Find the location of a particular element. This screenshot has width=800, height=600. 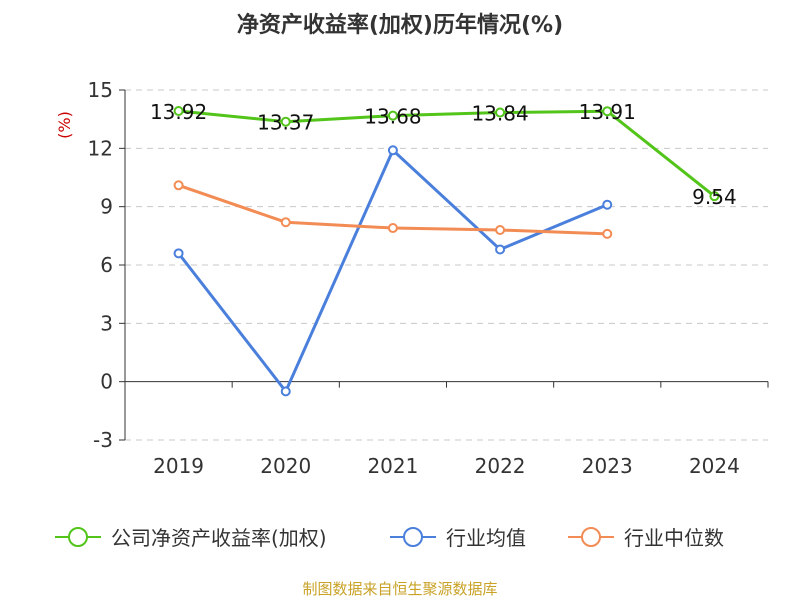

legend-label-0: 公司净资产收益率(加权) is located at coordinates (219, 538).